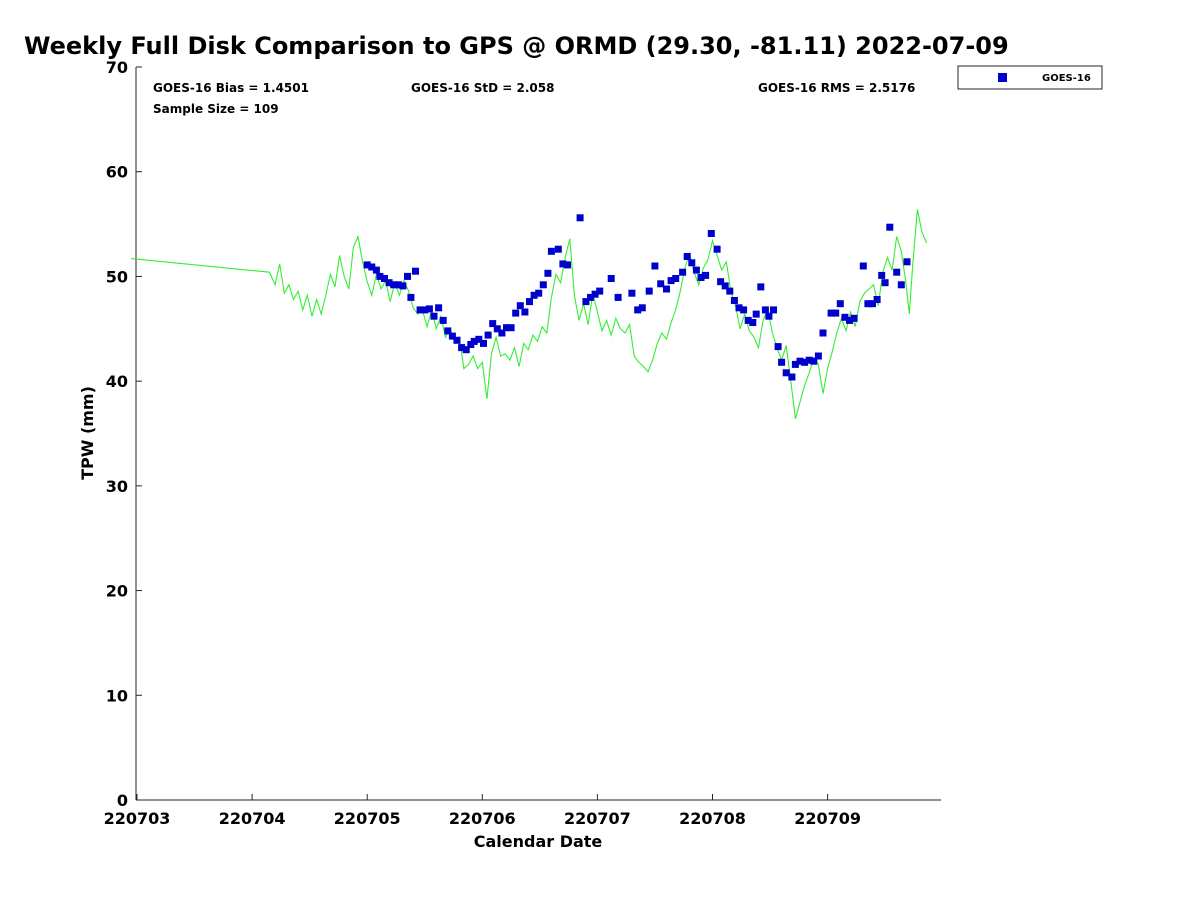 The width and height of the screenshot is (1200, 900). What do you see at coordinates (87, 433) in the screenshot?
I see `y-axis-label: TPW (mm)` at bounding box center [87, 433].